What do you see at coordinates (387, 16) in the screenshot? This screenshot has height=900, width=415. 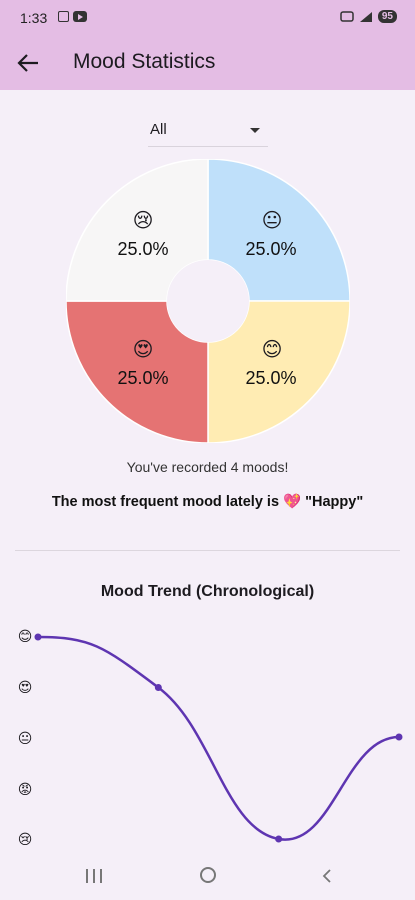 I see `battery-badge: 95` at bounding box center [387, 16].